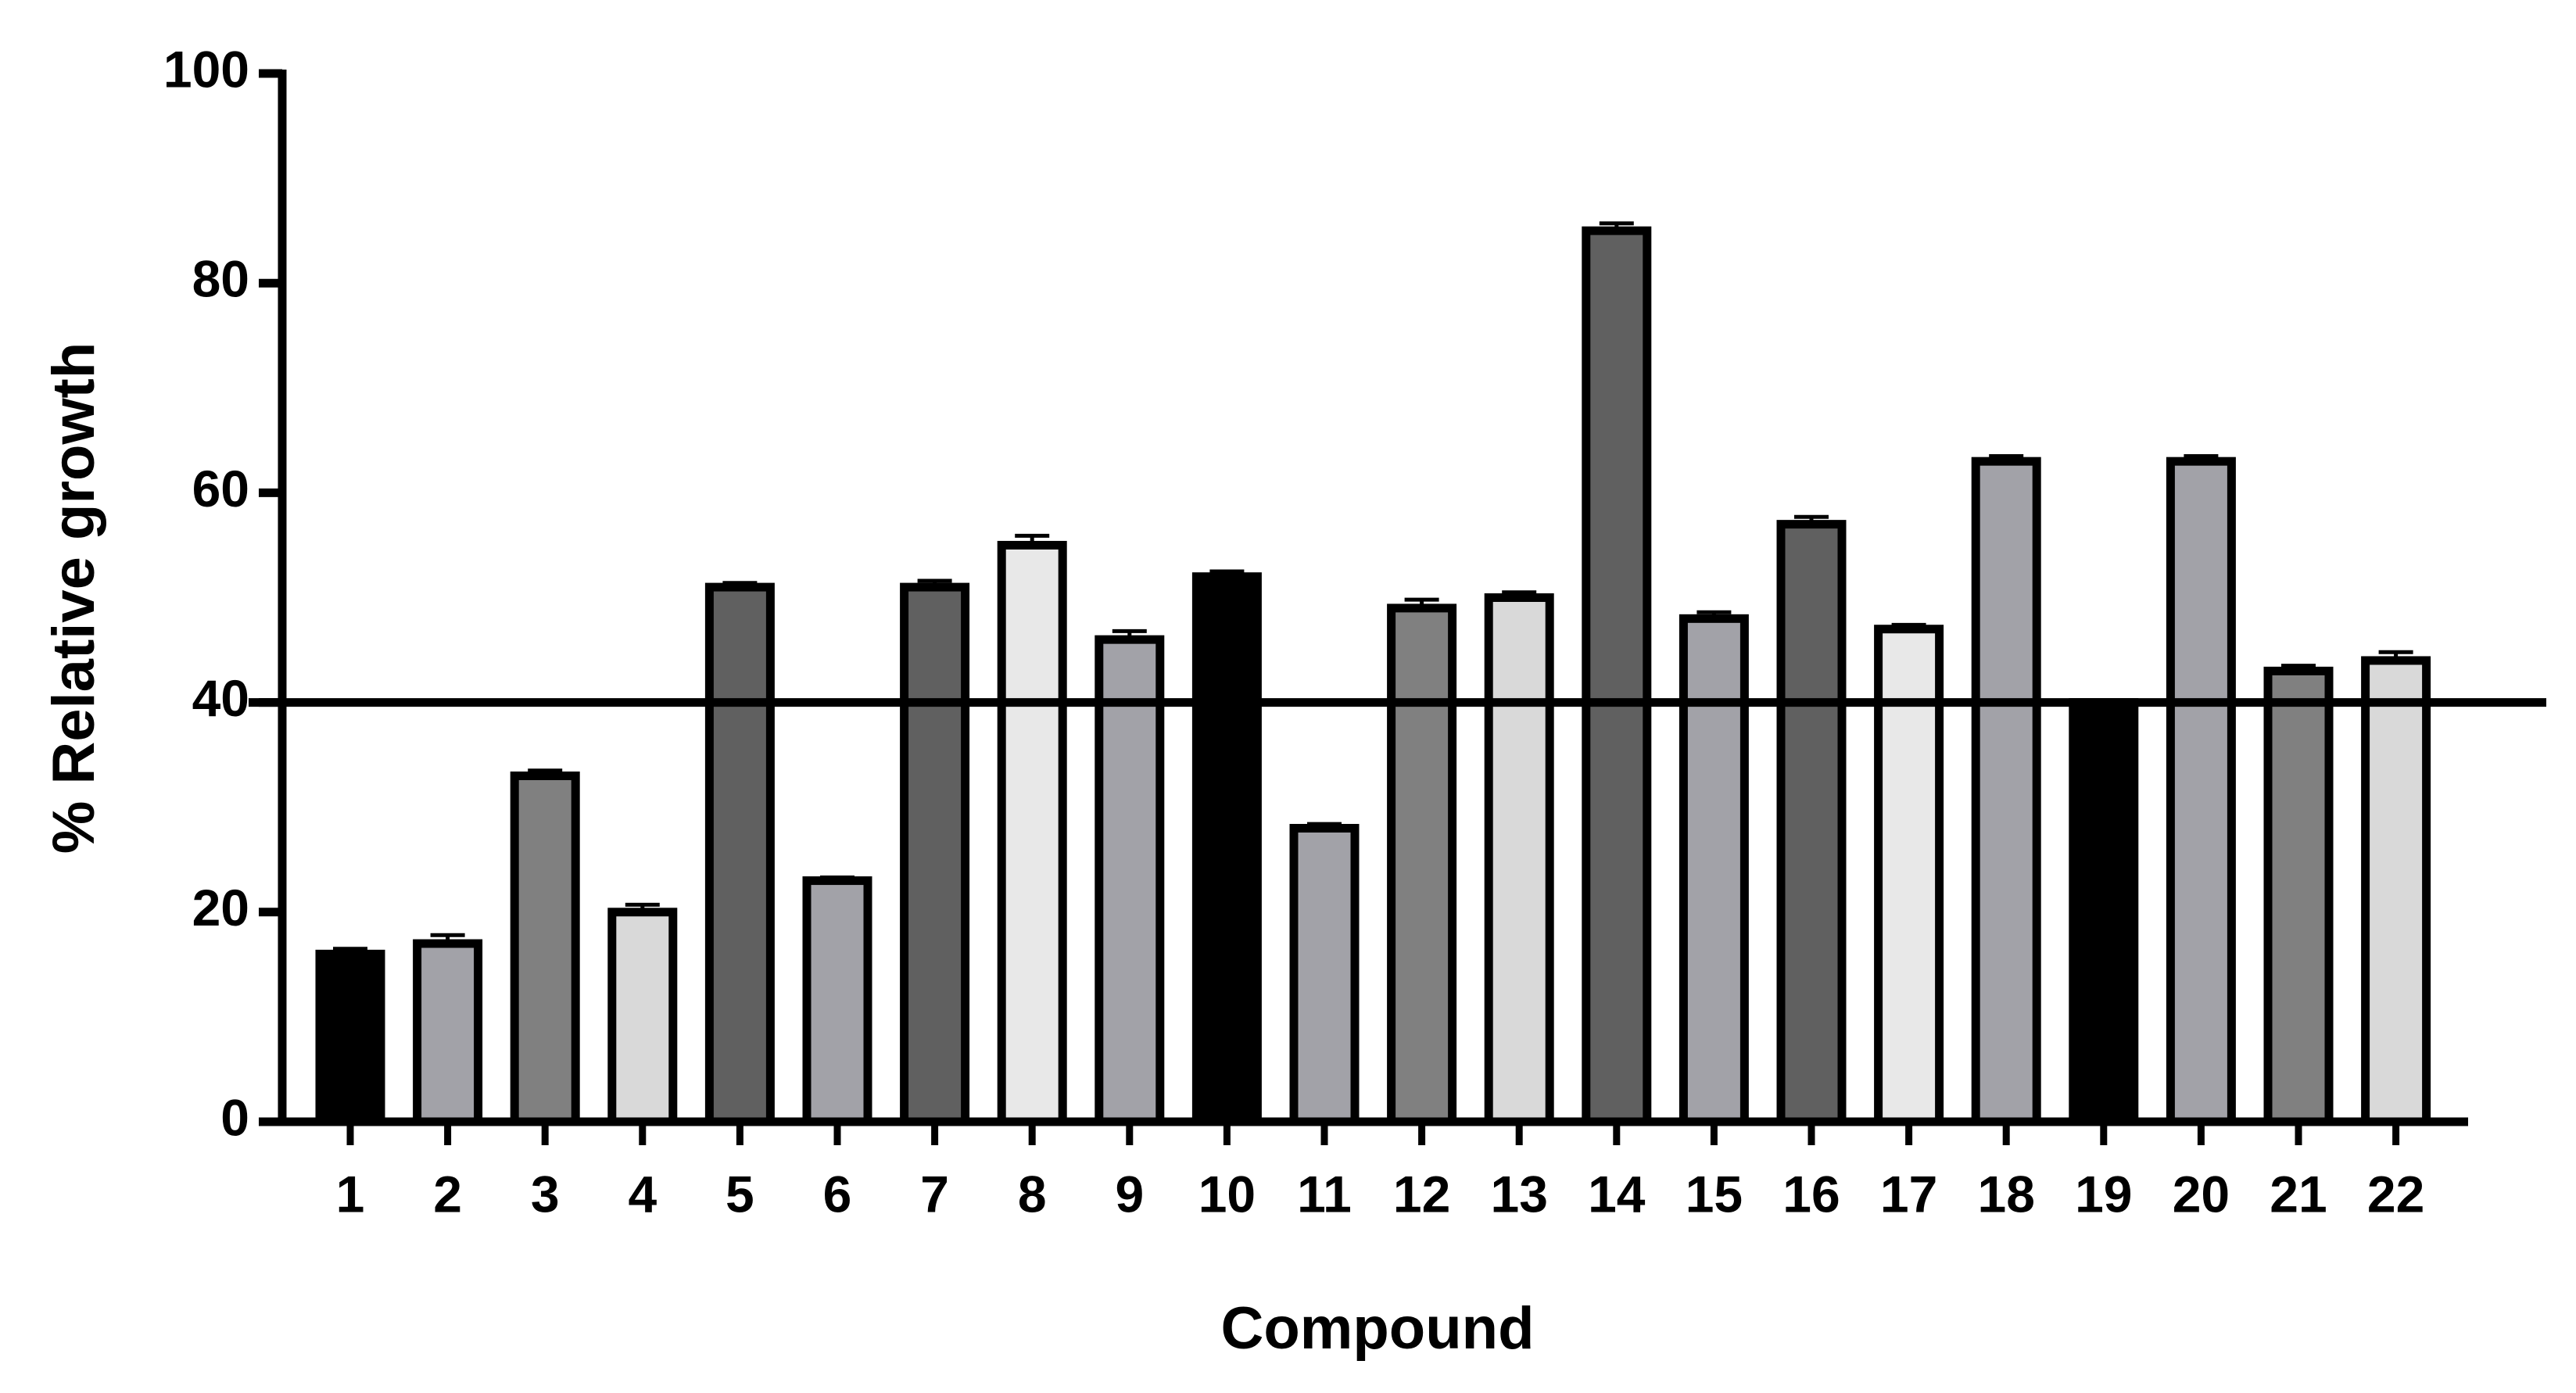  Describe the element at coordinates (1617, 1194) in the screenshot. I see `x-tick-label: 14` at that location.